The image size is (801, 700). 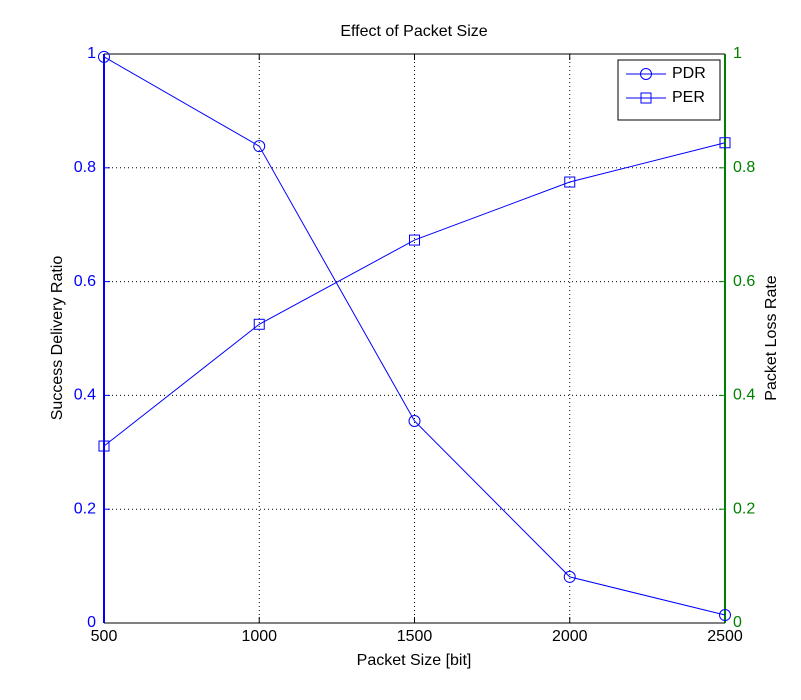 I want to click on legend-label: PDR, so click(x=689, y=73).